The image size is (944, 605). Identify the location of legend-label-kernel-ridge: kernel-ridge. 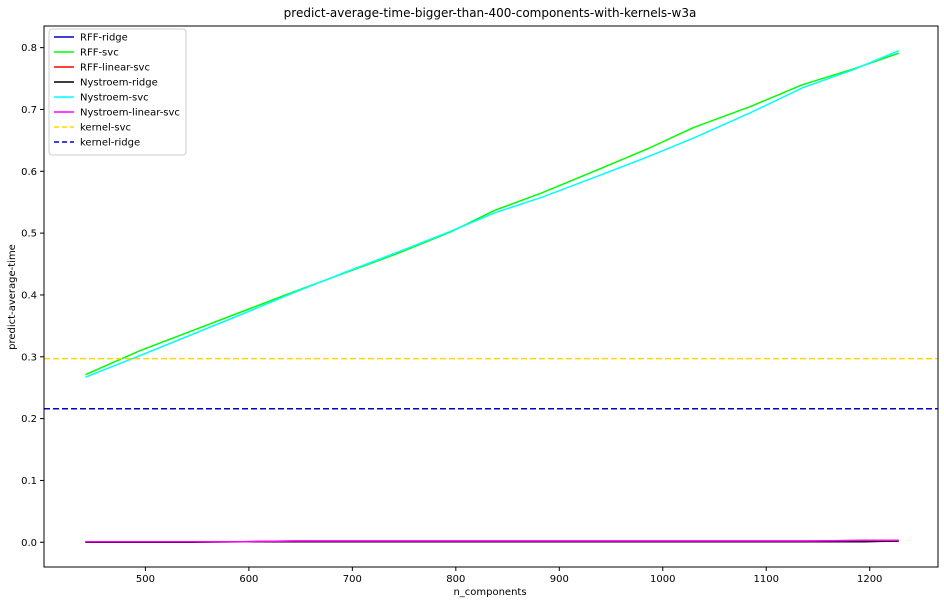
(110, 143).